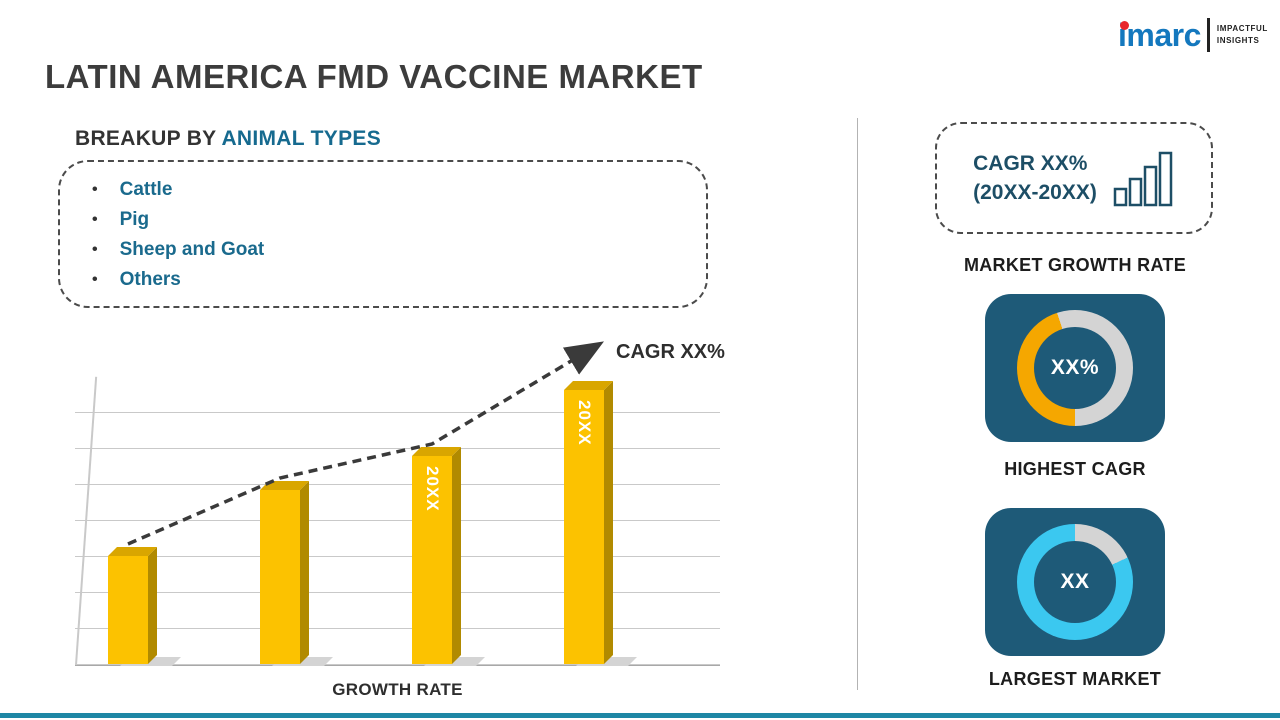 This screenshot has height=720, width=1280. I want to click on donut-hole: XX, so click(1075, 582).